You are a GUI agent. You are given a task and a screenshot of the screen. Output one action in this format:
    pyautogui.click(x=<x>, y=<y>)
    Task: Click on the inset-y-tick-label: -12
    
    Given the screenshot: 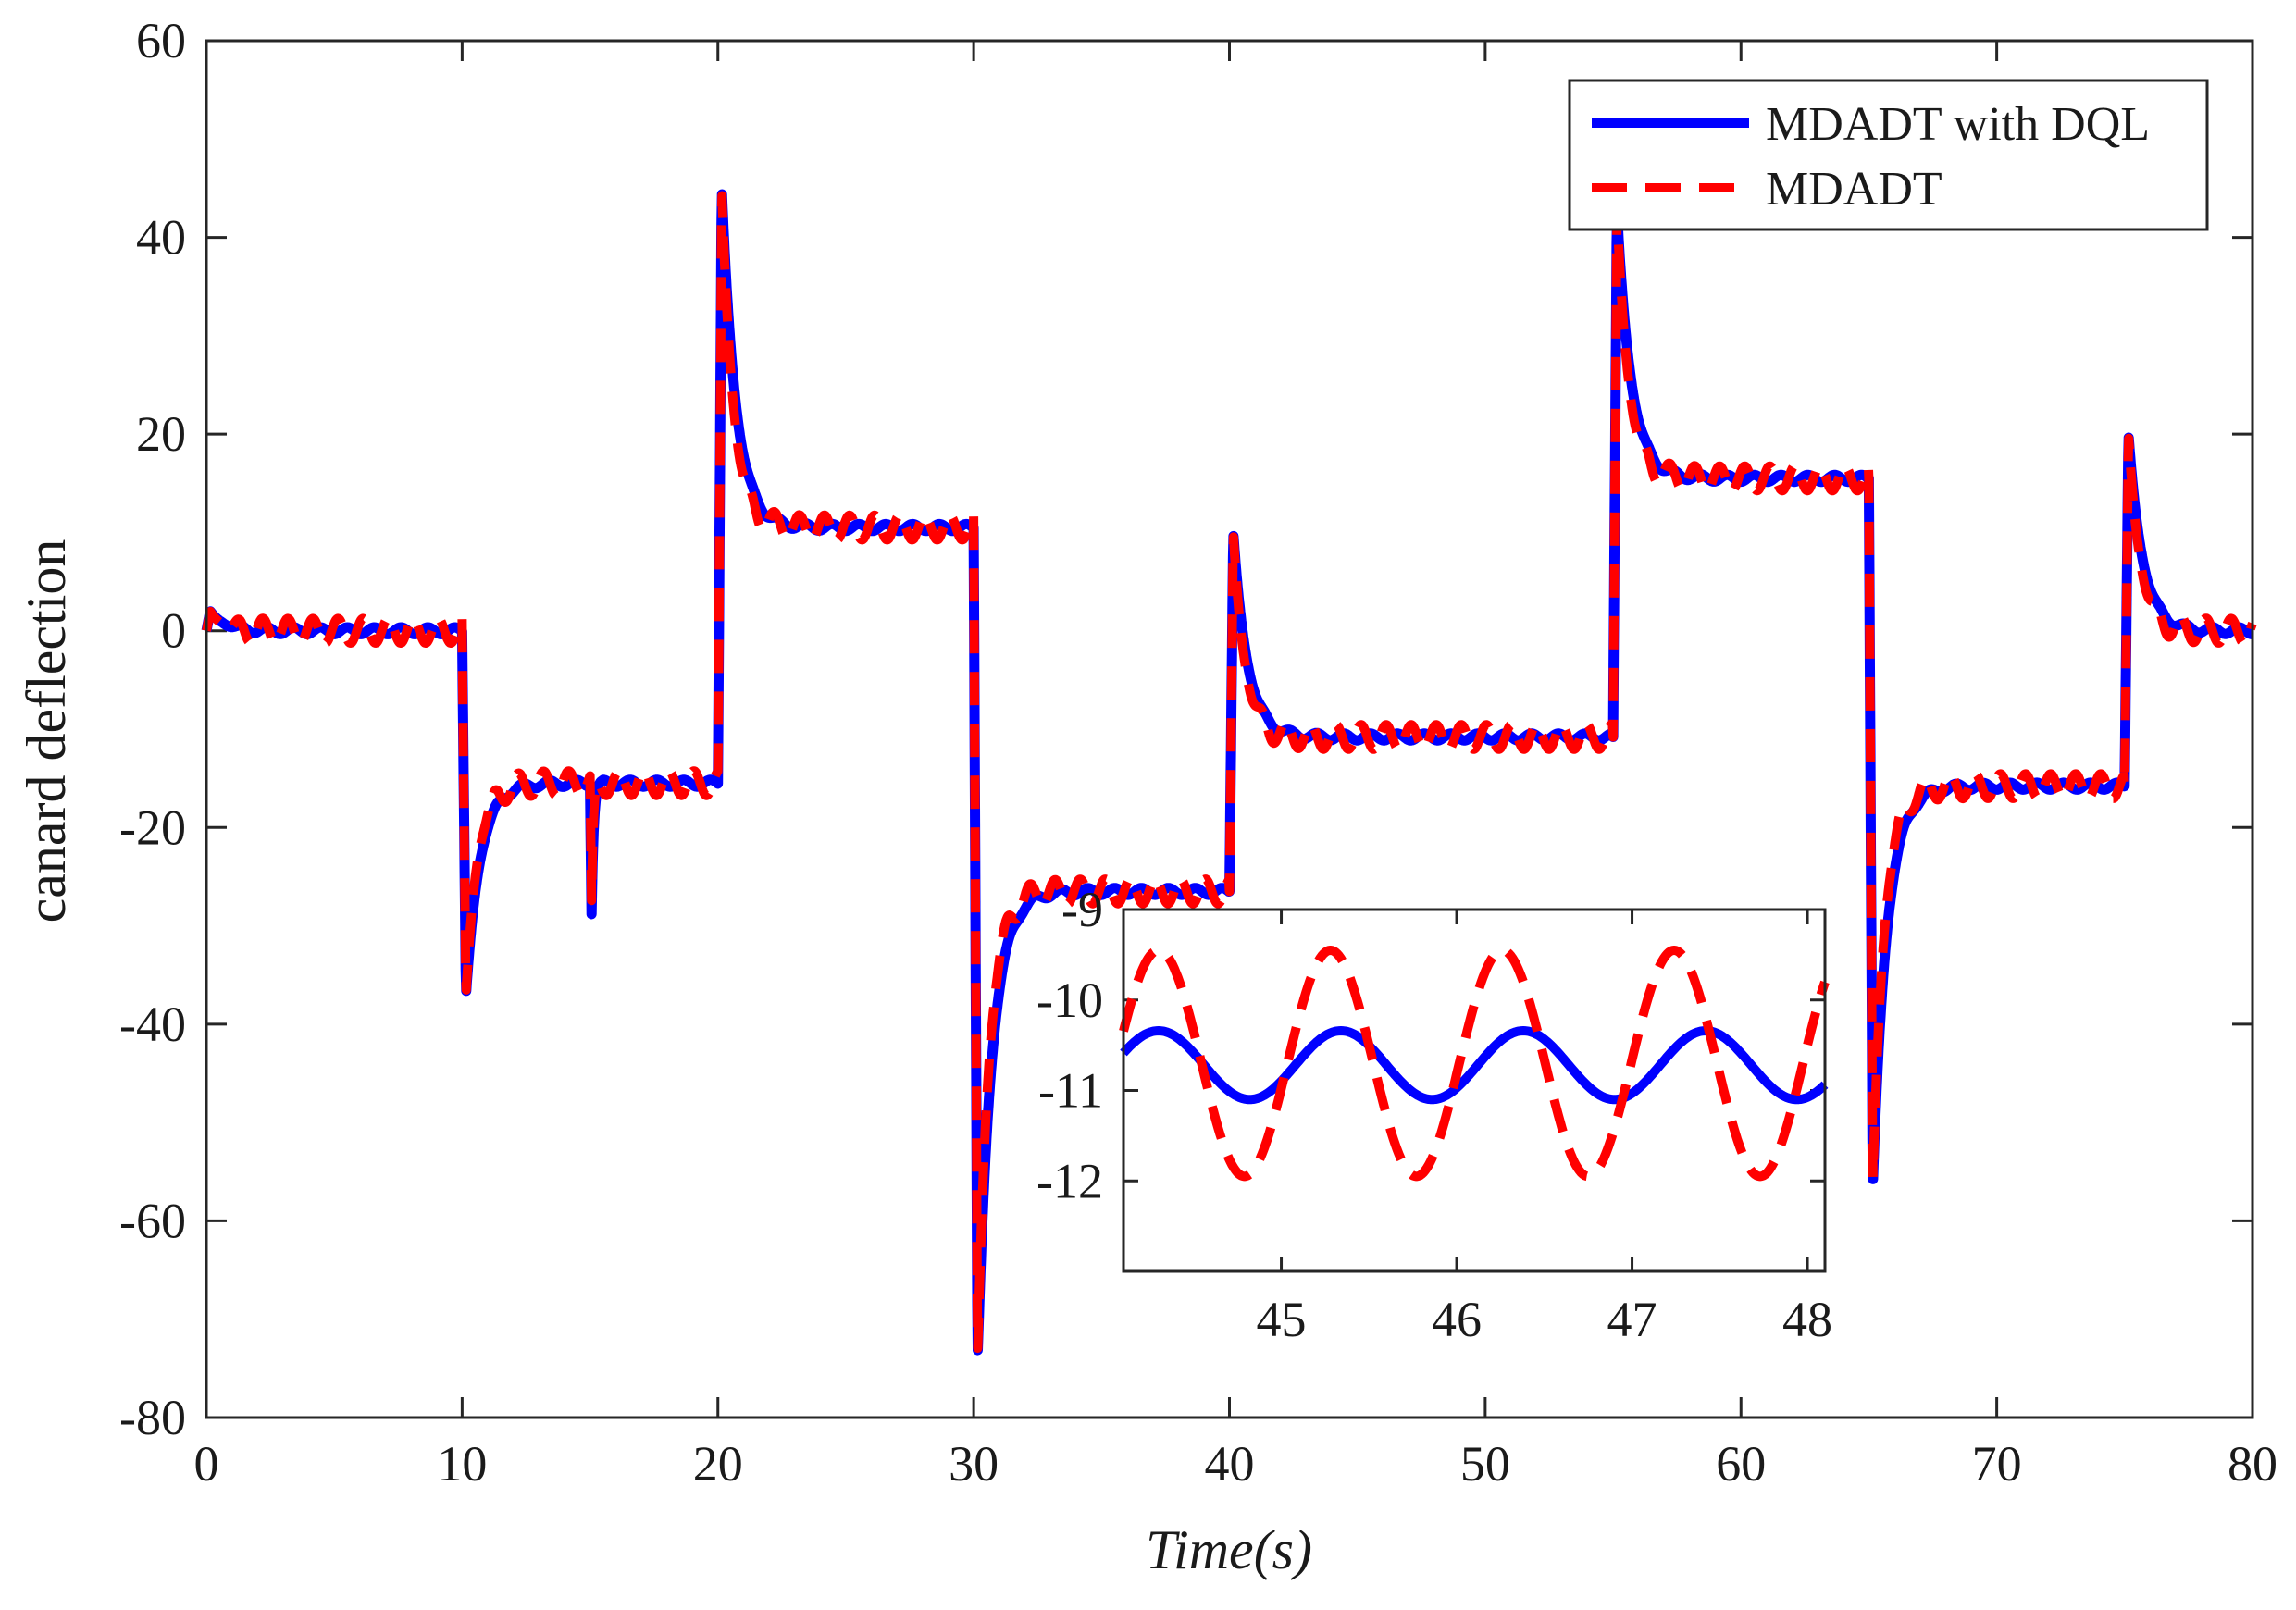 What is the action you would take?
    pyautogui.click(x=1069, y=1180)
    